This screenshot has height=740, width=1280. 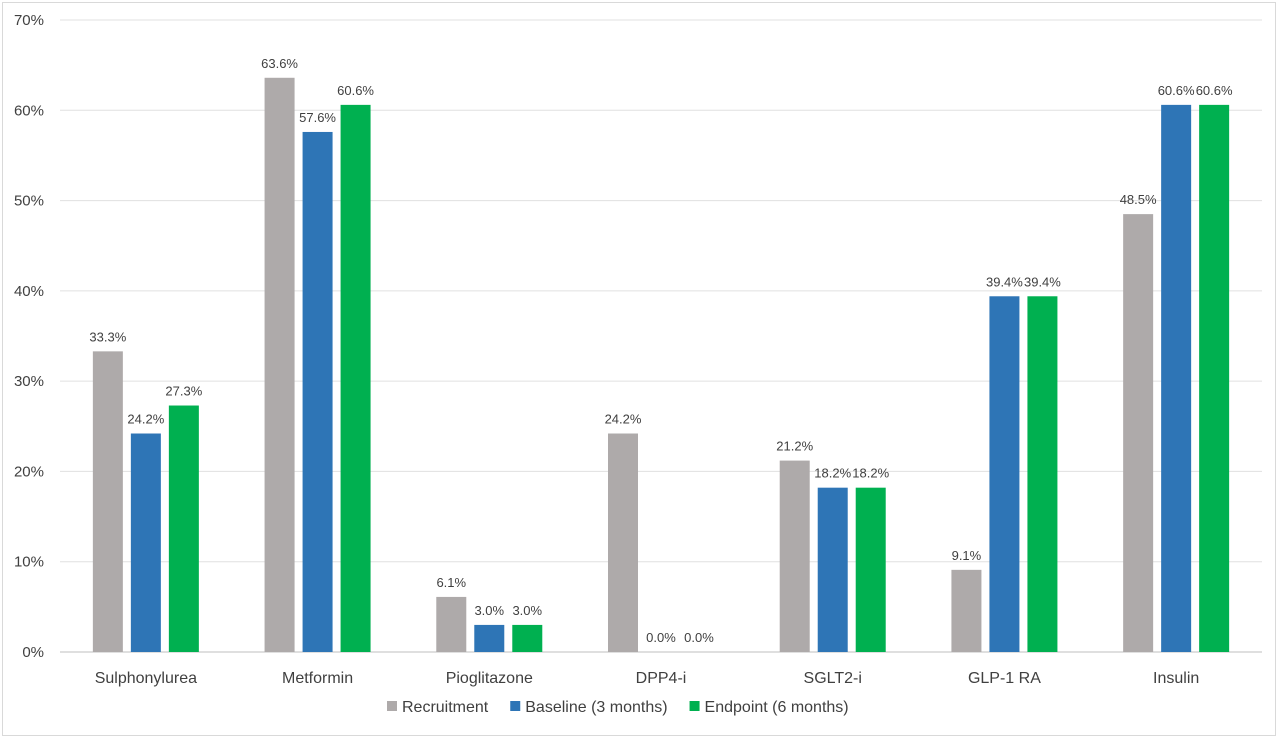 I want to click on x-category-label: Metformin, so click(x=317, y=678).